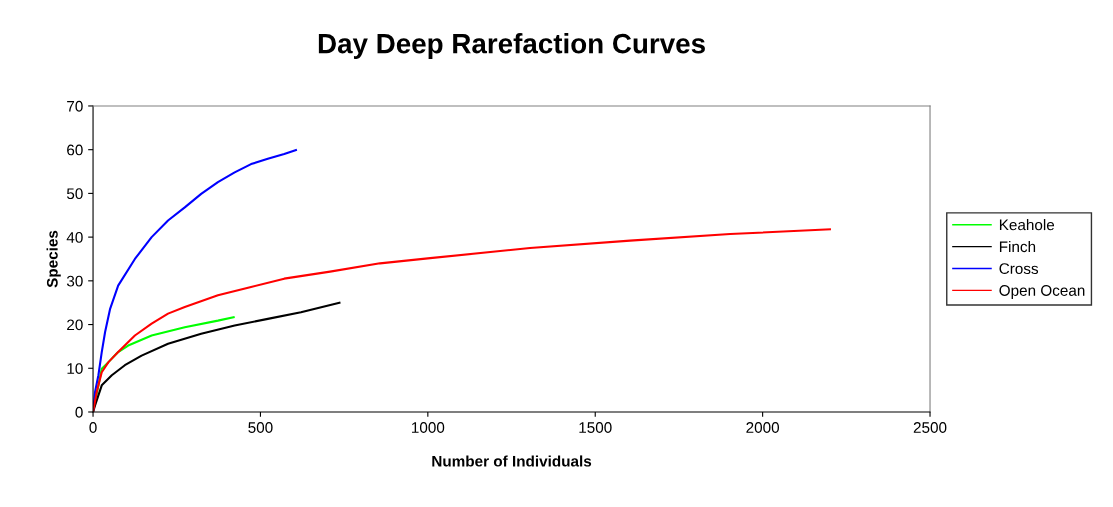 The height and width of the screenshot is (507, 1113). What do you see at coordinates (1017, 246) in the screenshot?
I see `legend-label: Finch` at bounding box center [1017, 246].